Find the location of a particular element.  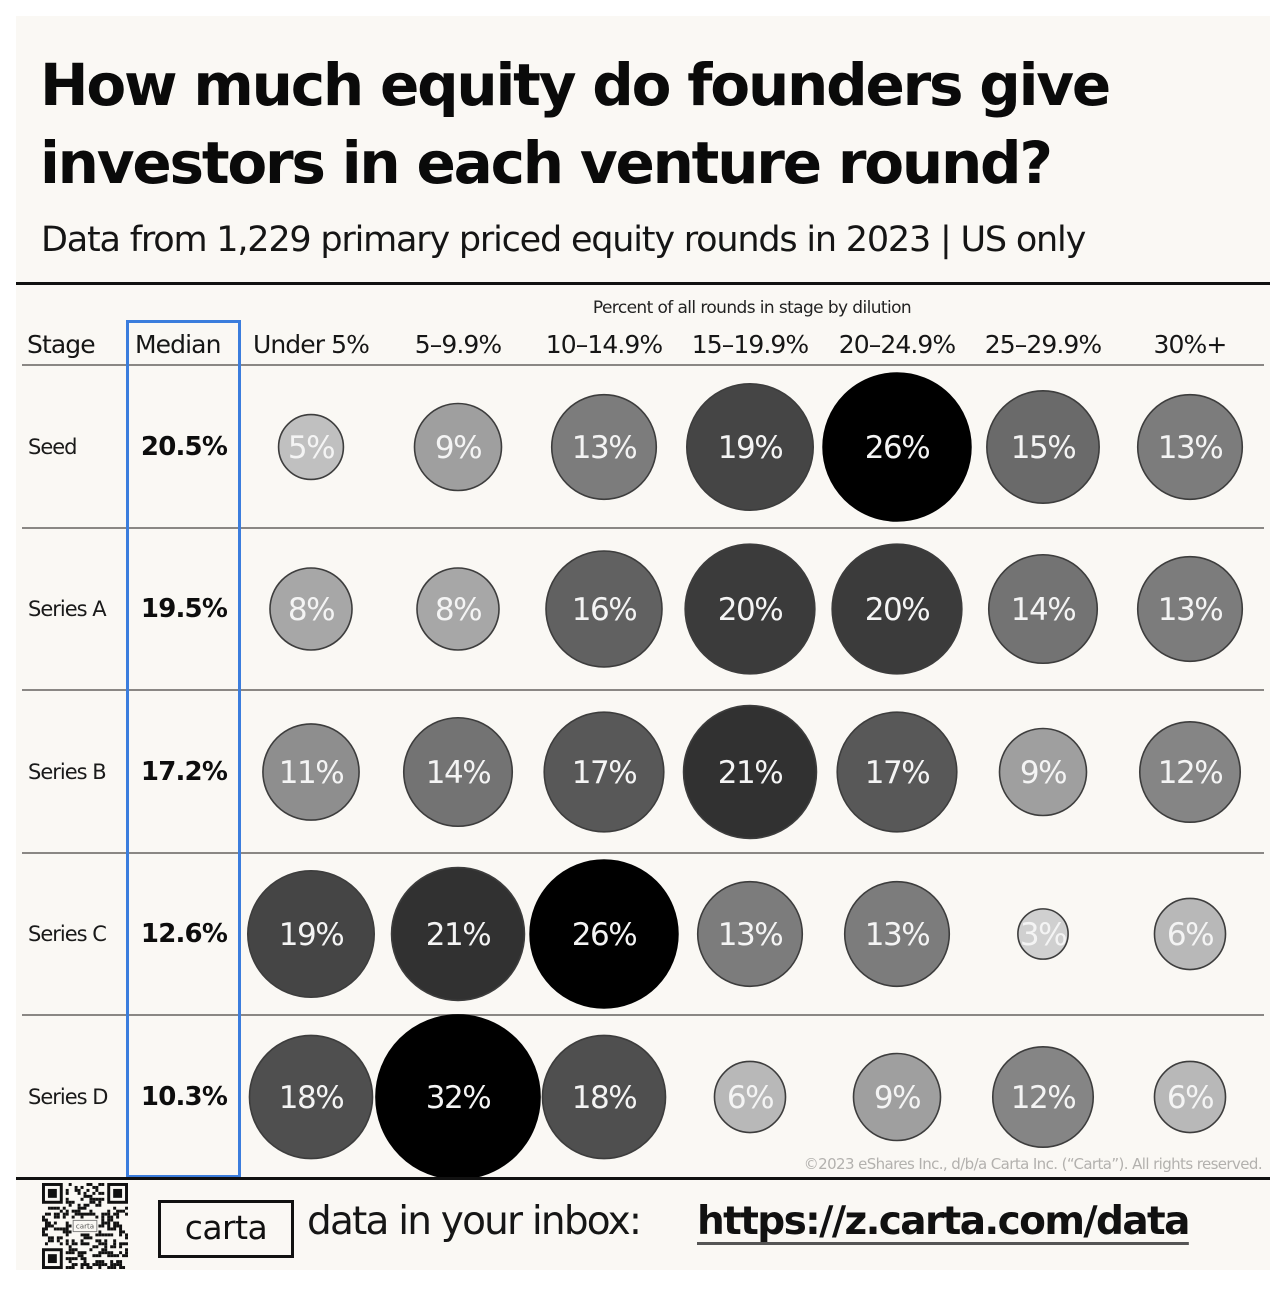

bubble-value-label: 3% is located at coordinates (1043, 935).